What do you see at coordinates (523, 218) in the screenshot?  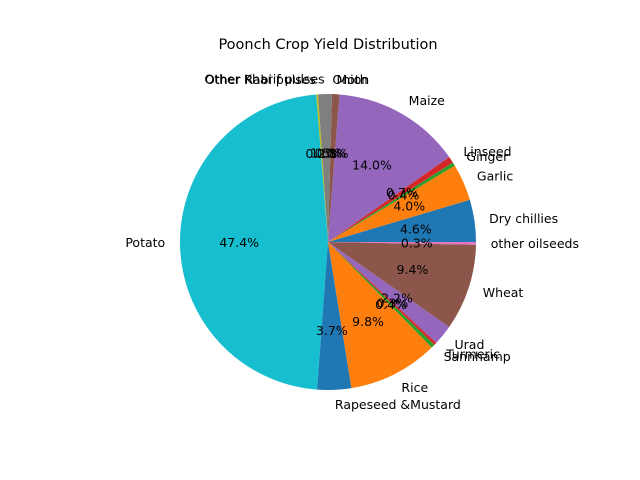 I see `slice-label-dry-chillies: Dry chillies` at bounding box center [523, 218].